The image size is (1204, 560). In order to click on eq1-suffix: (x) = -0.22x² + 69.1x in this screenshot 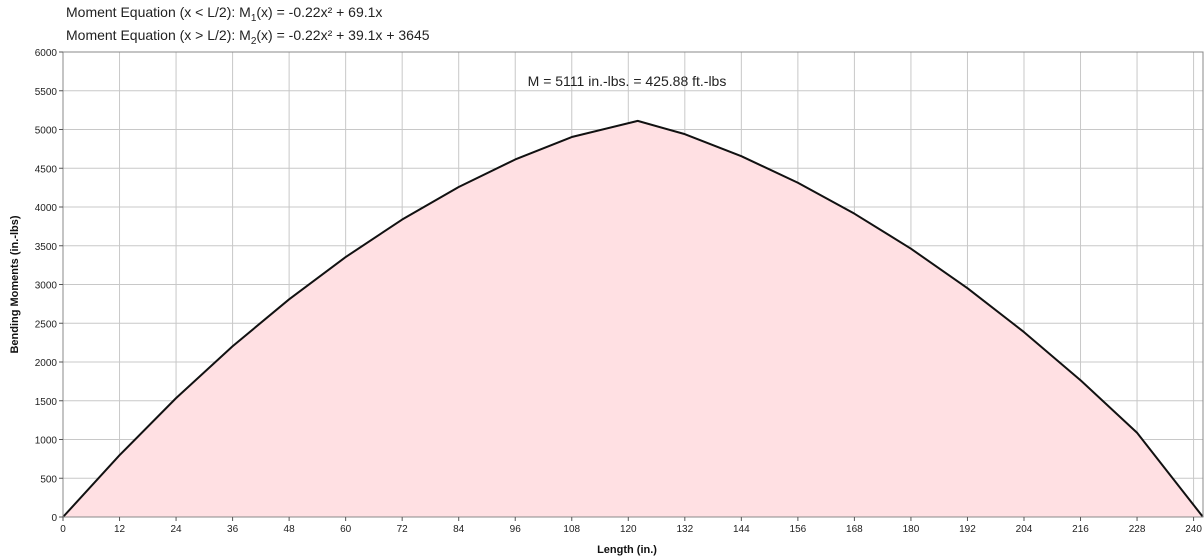, I will do `click(319, 12)`.